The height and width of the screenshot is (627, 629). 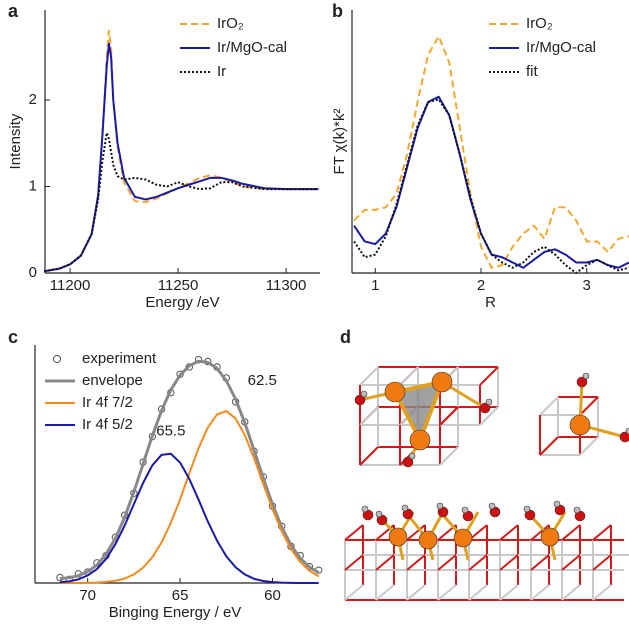 I want to click on panel-label: b, so click(x=337, y=11).